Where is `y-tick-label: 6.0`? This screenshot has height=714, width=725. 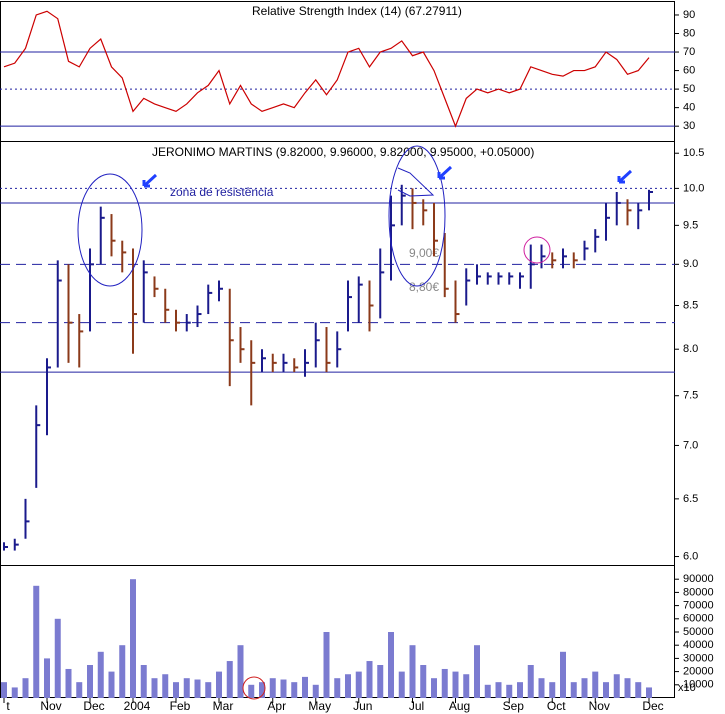 y-tick-label: 6.0 is located at coordinates (690, 556).